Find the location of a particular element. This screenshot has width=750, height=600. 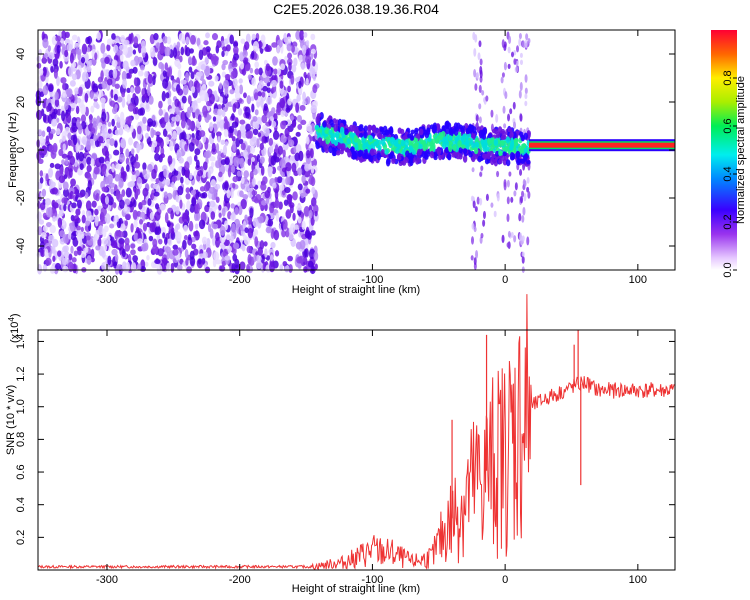

snr-x-tick-label: 0 is located at coordinates (505, 580).